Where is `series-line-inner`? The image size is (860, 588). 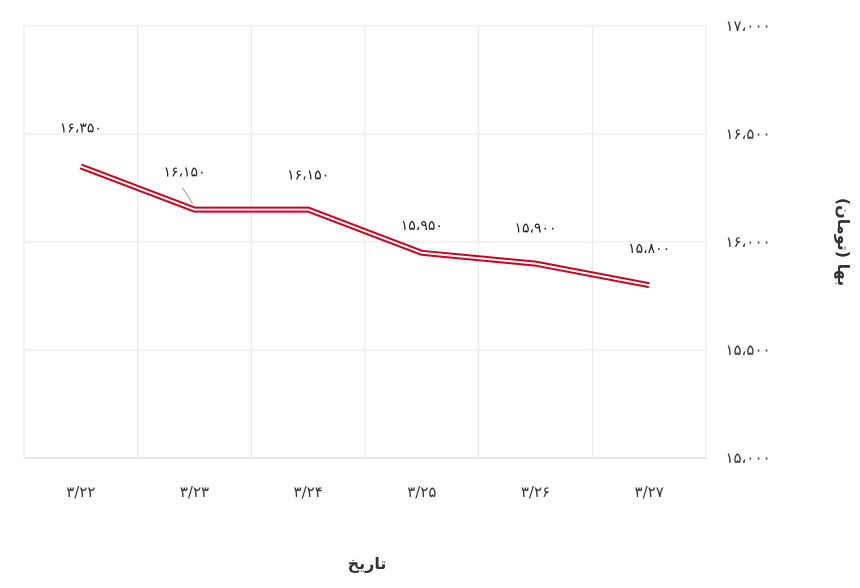
series-line-inner is located at coordinates (365, 226).